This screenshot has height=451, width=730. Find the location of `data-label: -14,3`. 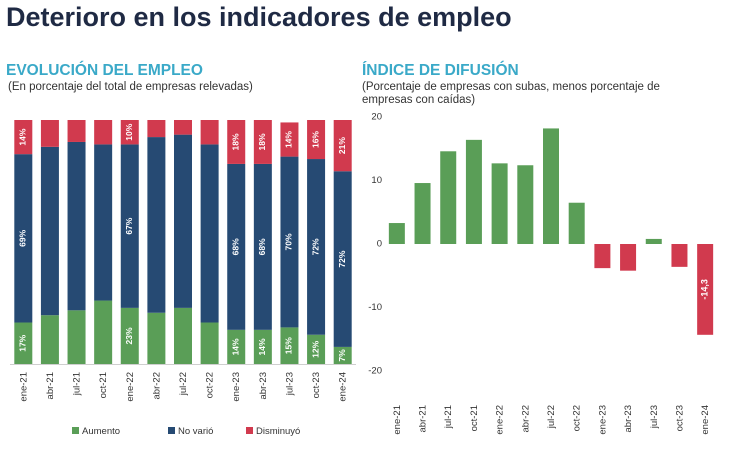

data-label: -14,3 is located at coordinates (705, 289).